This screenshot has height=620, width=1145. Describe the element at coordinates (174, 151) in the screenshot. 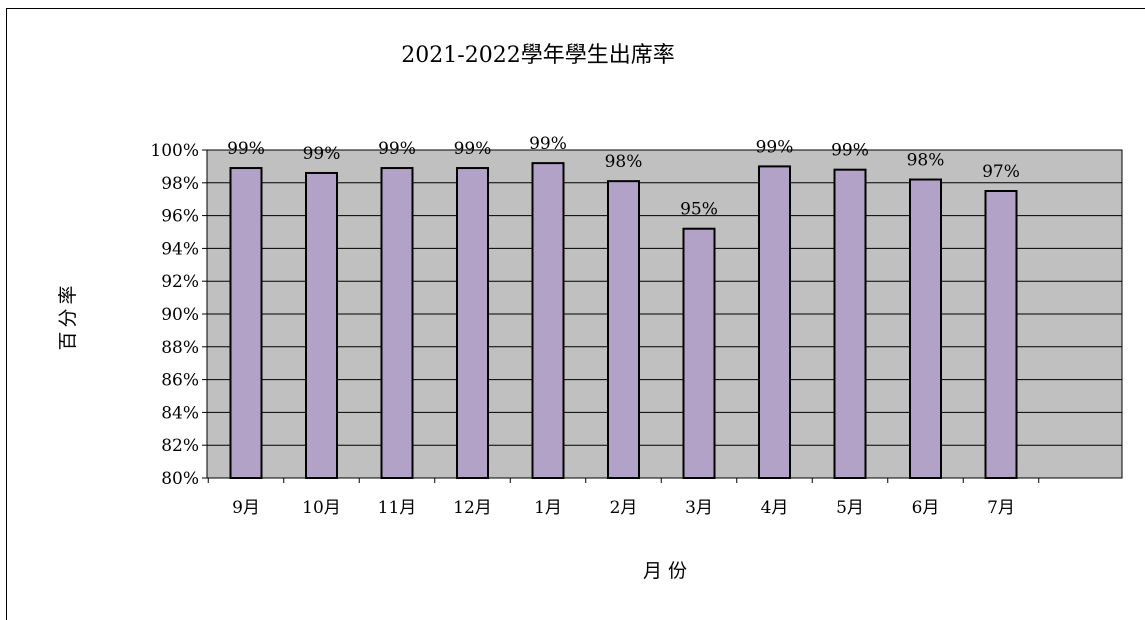

I see `y-tick-label: 100%` at that location.